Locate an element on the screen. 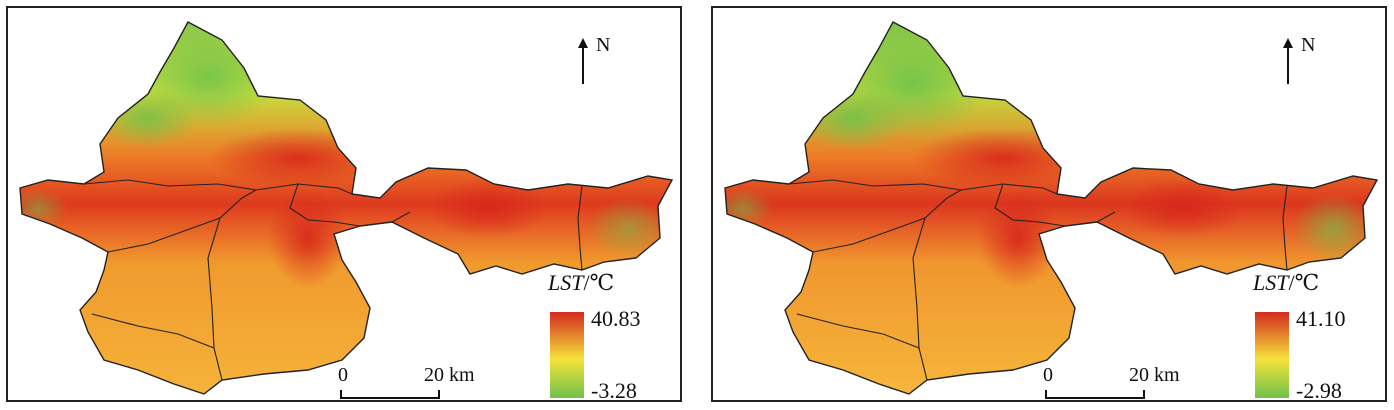  legend-max-value: 40.83 is located at coordinates (616, 318).